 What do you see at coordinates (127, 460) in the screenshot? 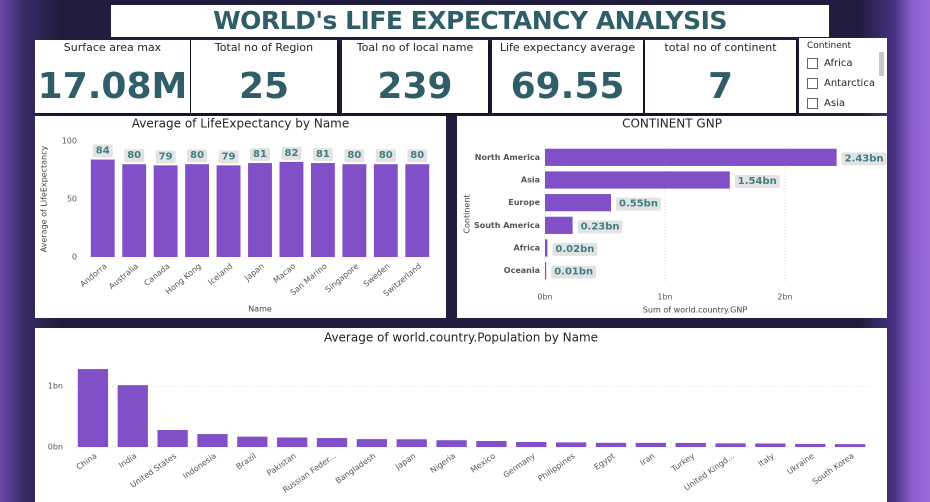
I see `x-tick-label: India` at bounding box center [127, 460].